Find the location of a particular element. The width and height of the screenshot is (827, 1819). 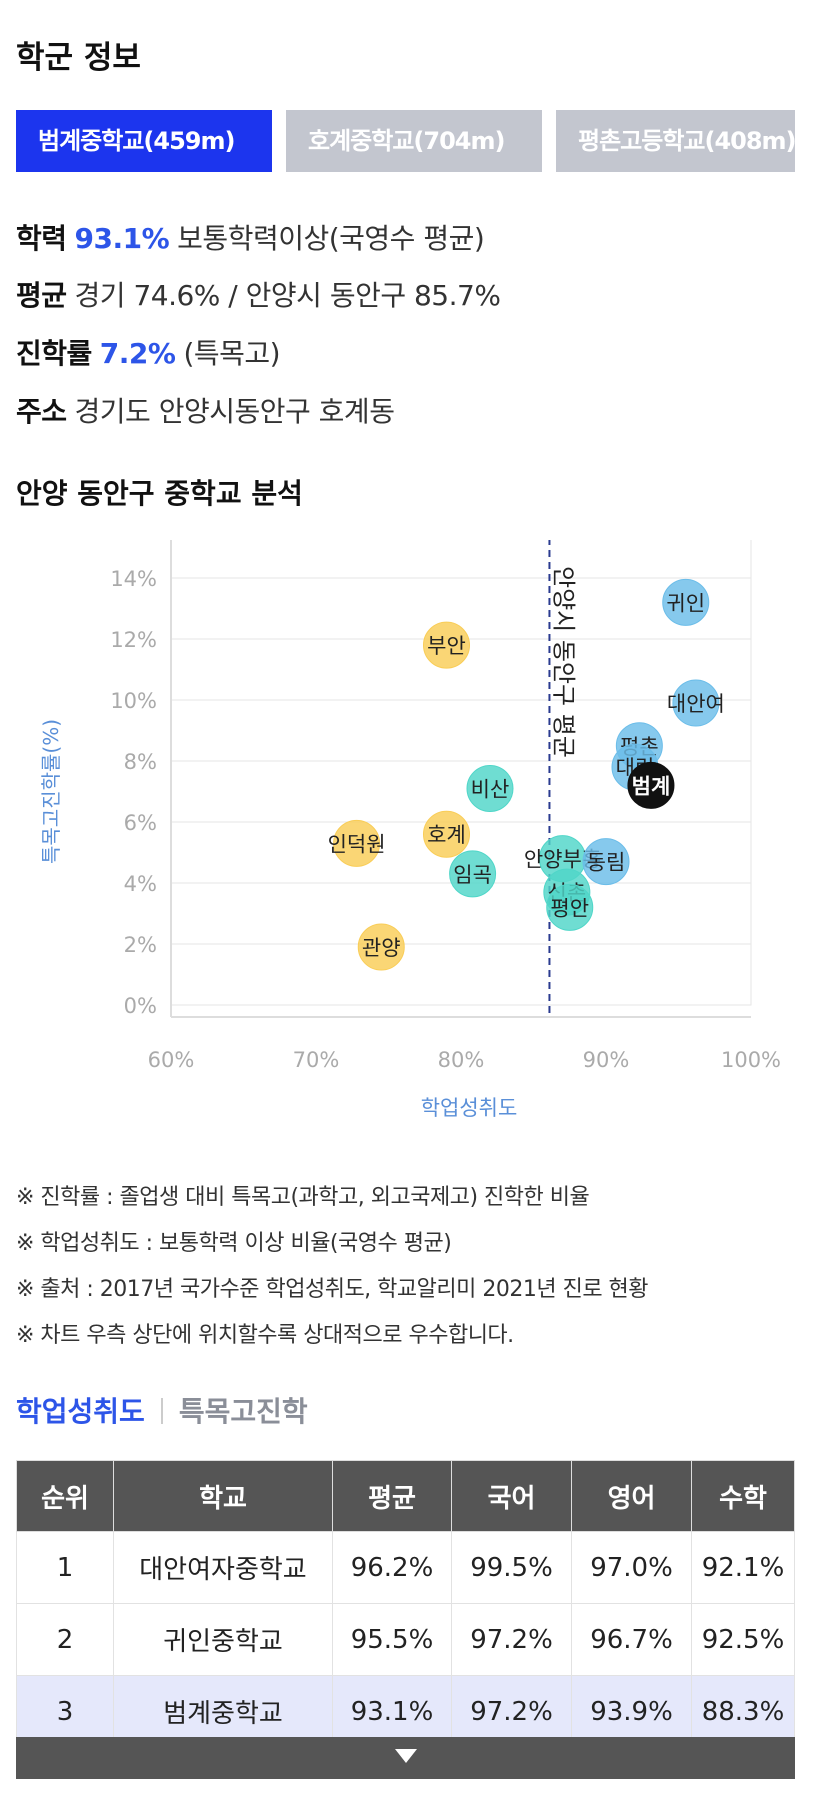

x-tick-label: 70% is located at coordinates (316, 1060).